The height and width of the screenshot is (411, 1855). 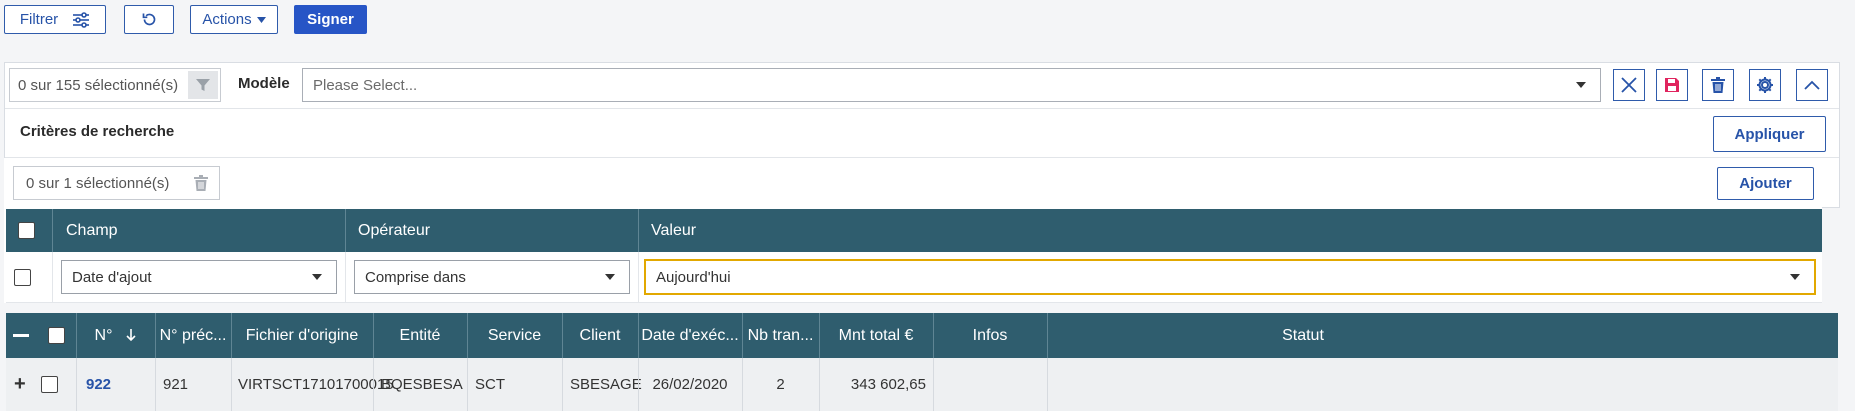 I want to click on save-model-button, so click(x=1672, y=85).